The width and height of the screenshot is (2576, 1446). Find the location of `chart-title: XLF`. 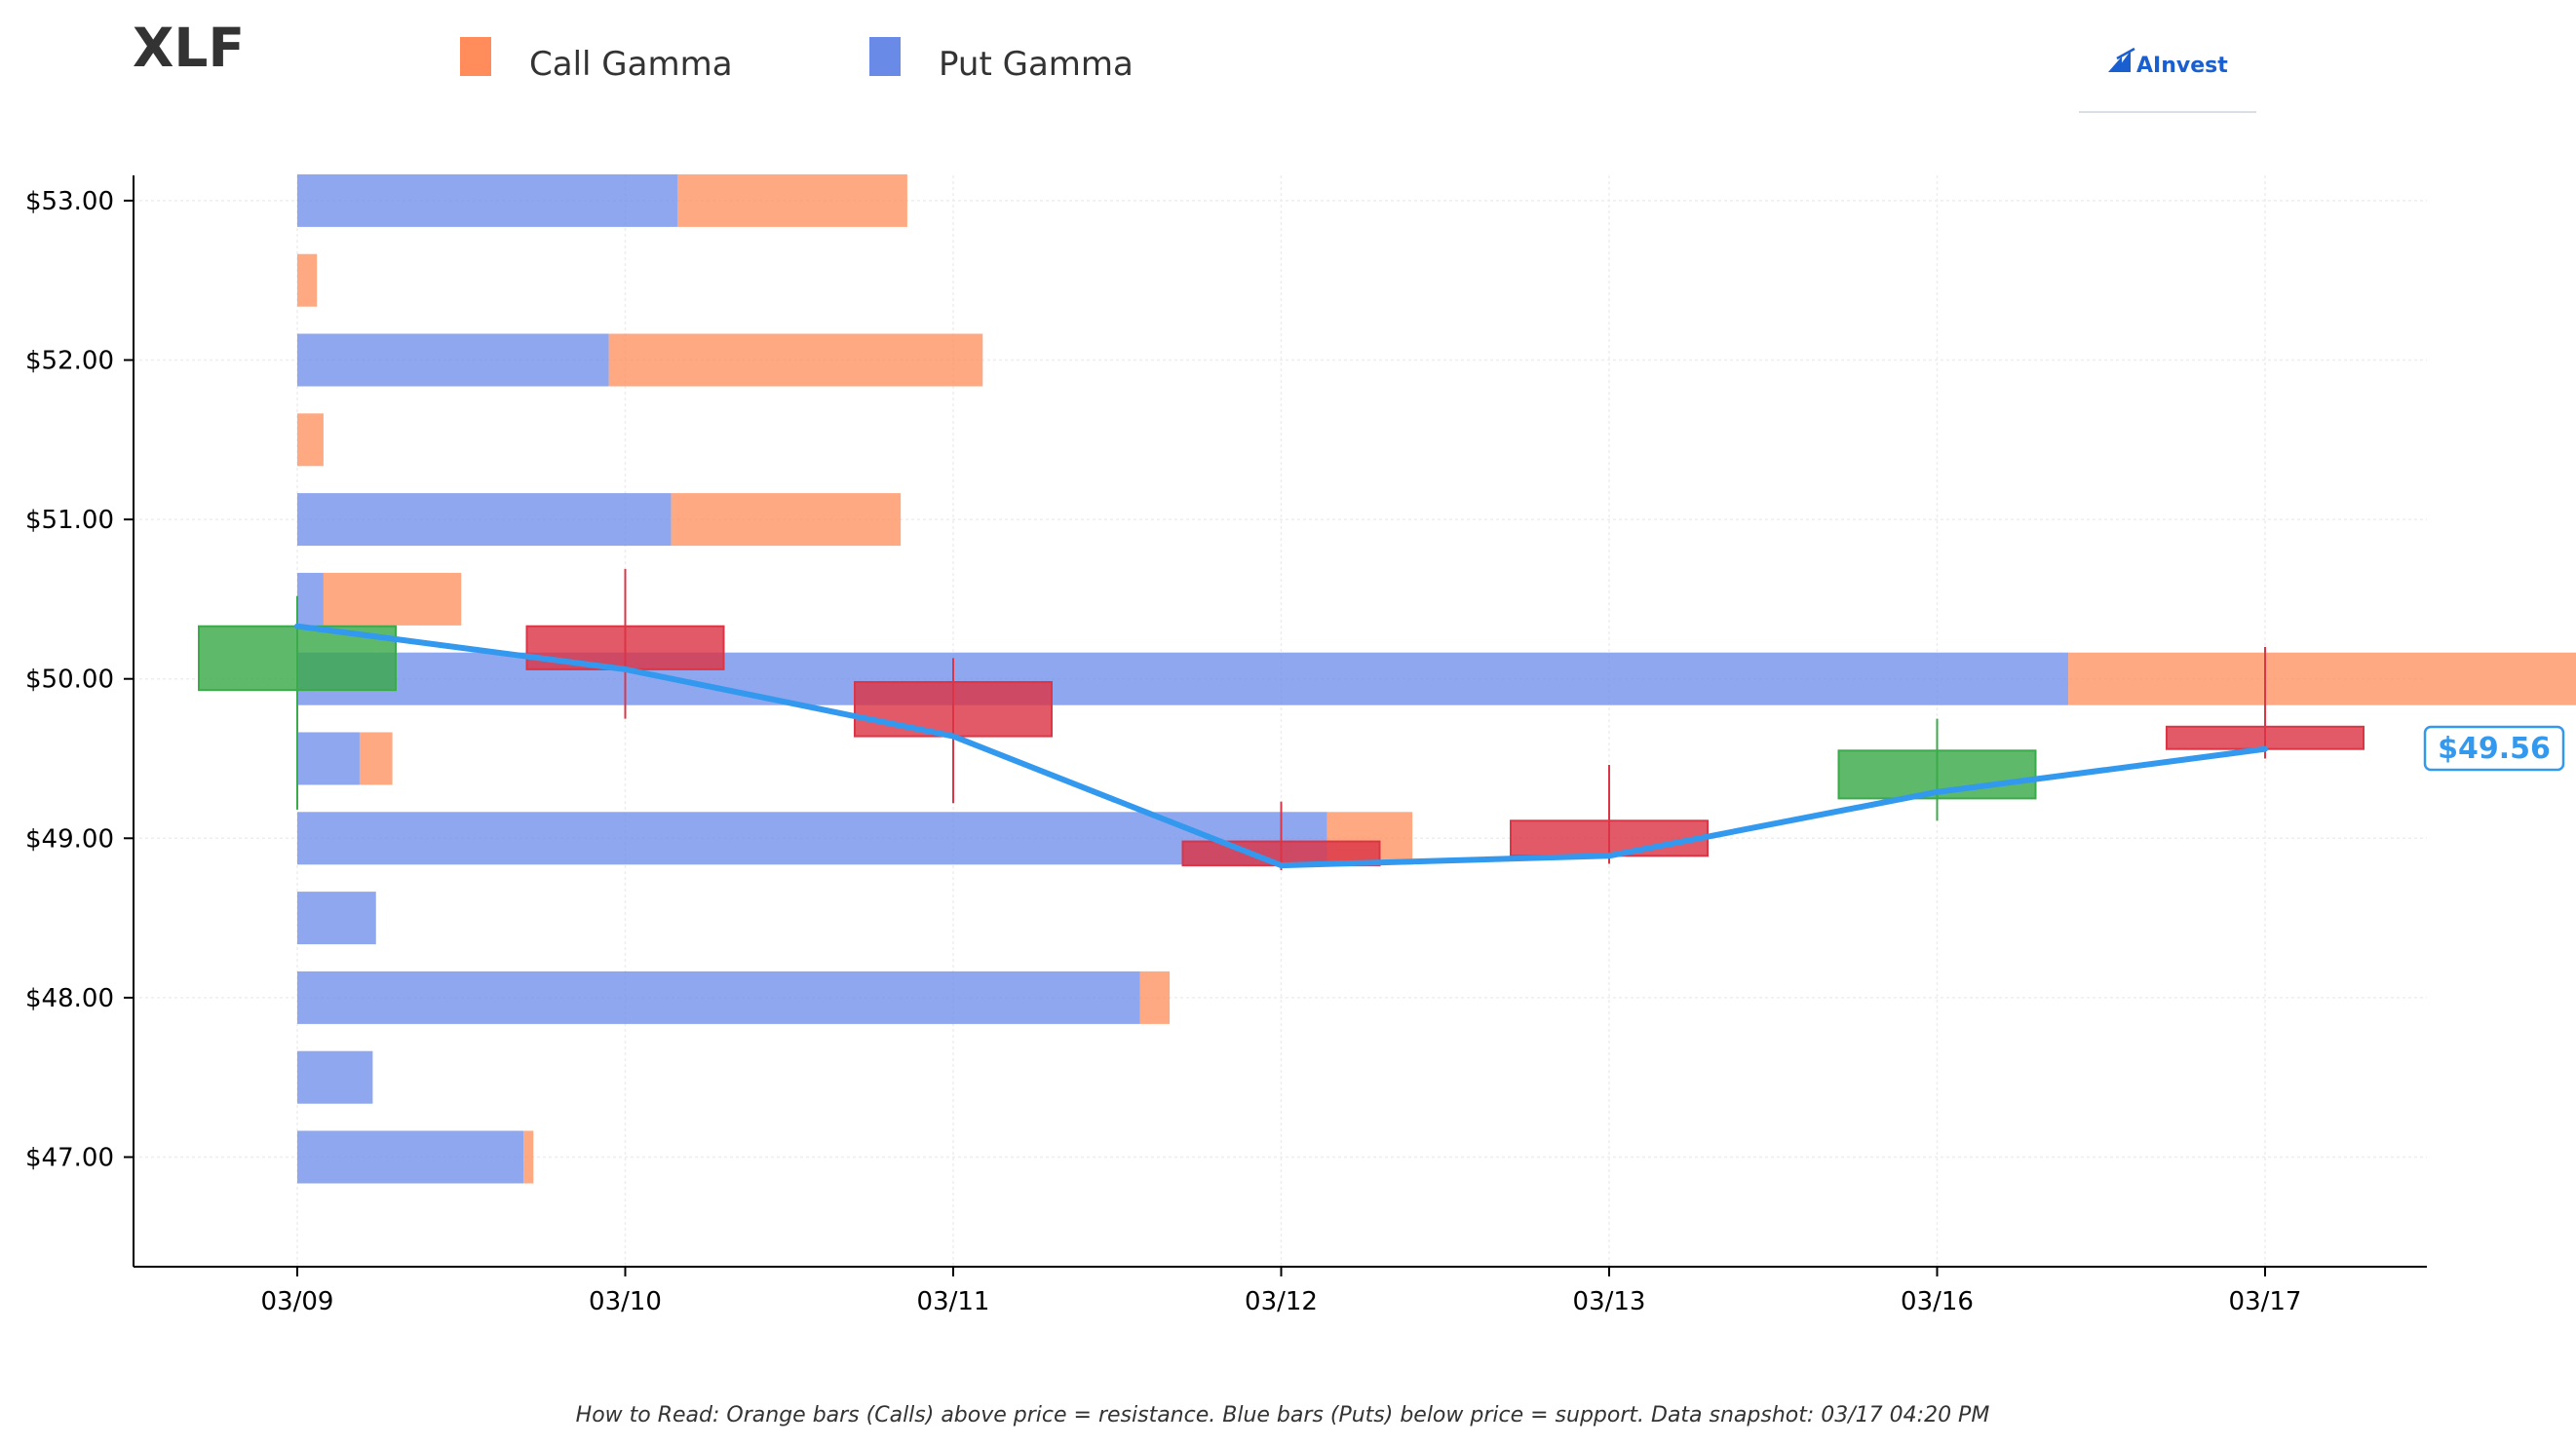

chart-title: XLF is located at coordinates (189, 48).